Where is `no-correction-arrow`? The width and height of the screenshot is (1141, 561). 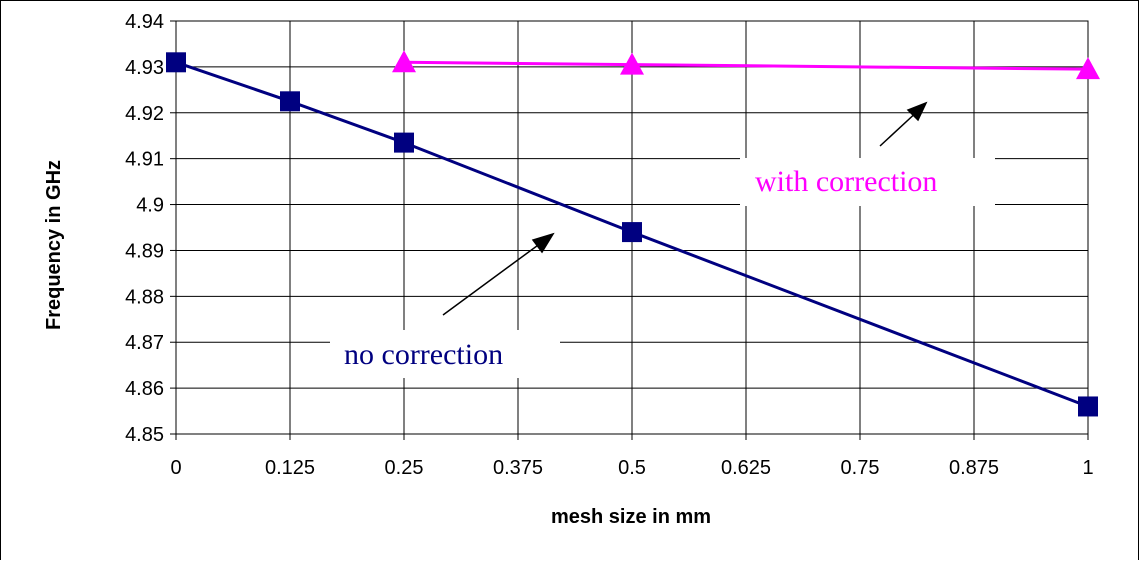 no-correction-arrow is located at coordinates (494, 277).